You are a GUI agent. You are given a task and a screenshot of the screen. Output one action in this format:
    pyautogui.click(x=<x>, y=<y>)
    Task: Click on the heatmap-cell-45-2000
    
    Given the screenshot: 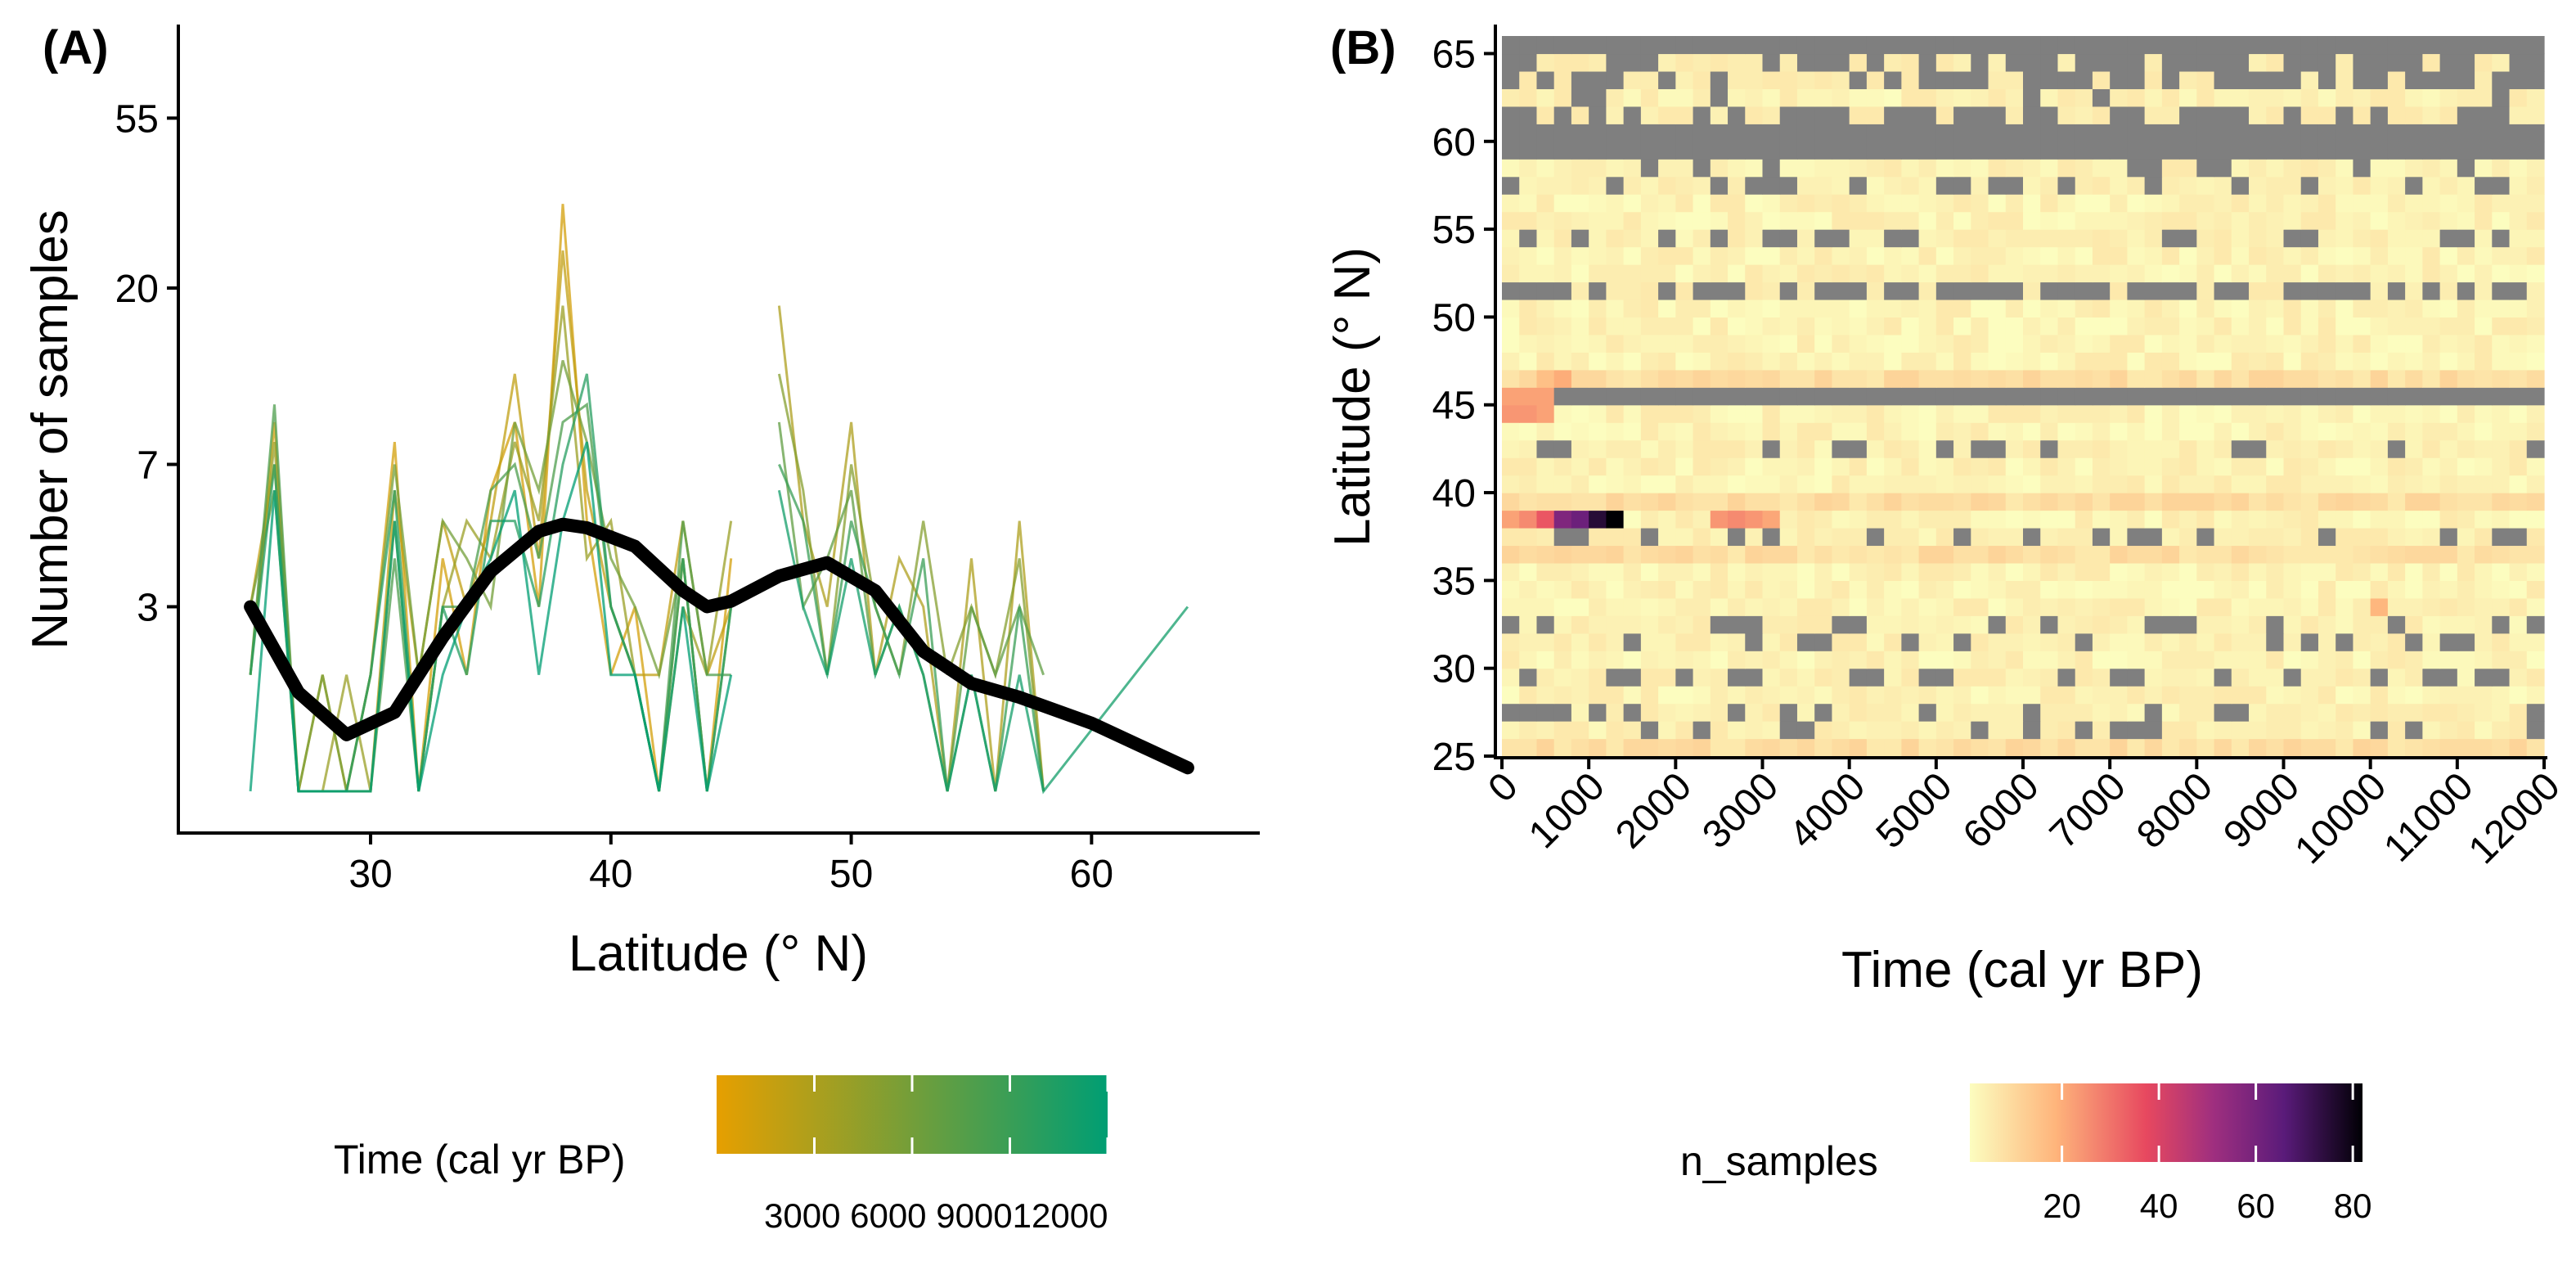 What is the action you would take?
    pyautogui.click(x=1685, y=396)
    